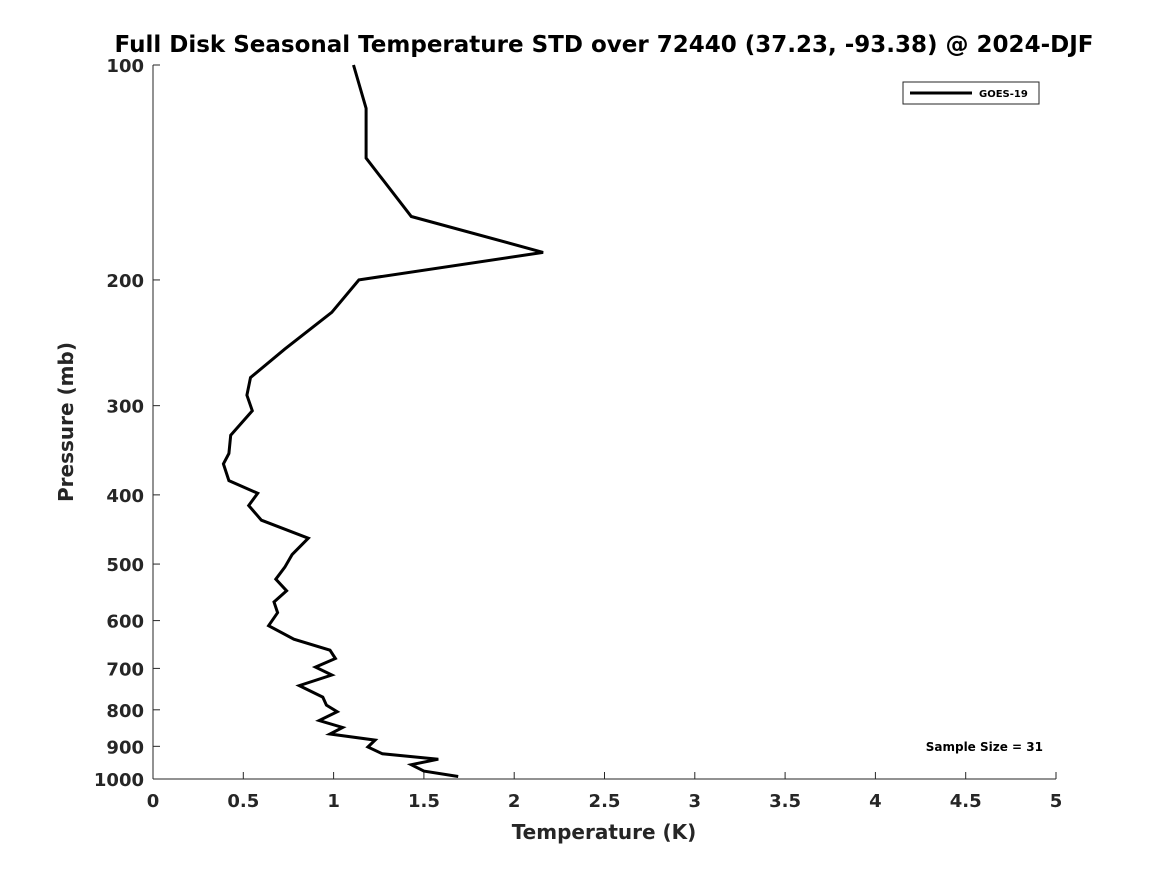 This screenshot has width=1167, height=875. Describe the element at coordinates (125, 622) in the screenshot. I see `y-tick-label: 600` at that location.